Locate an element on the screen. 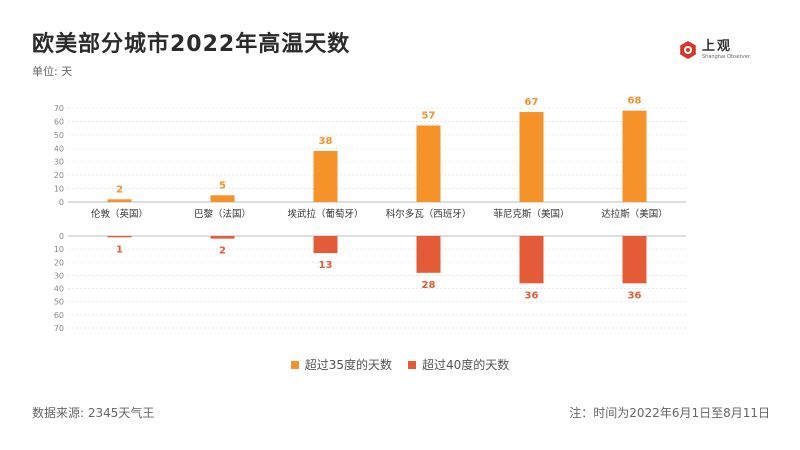  upper-y-tick-label: 60 is located at coordinates (59, 121).